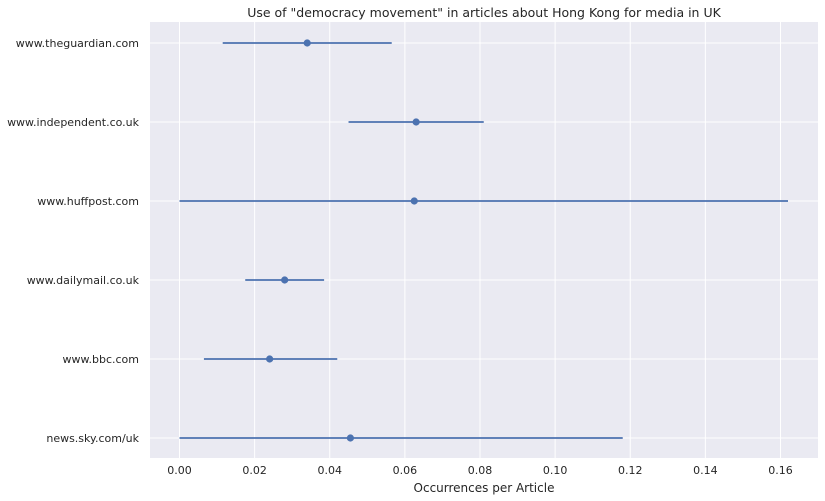 This screenshot has width=825, height=501. Describe the element at coordinates (254, 470) in the screenshot. I see `x-tick-label: 0.02` at that location.